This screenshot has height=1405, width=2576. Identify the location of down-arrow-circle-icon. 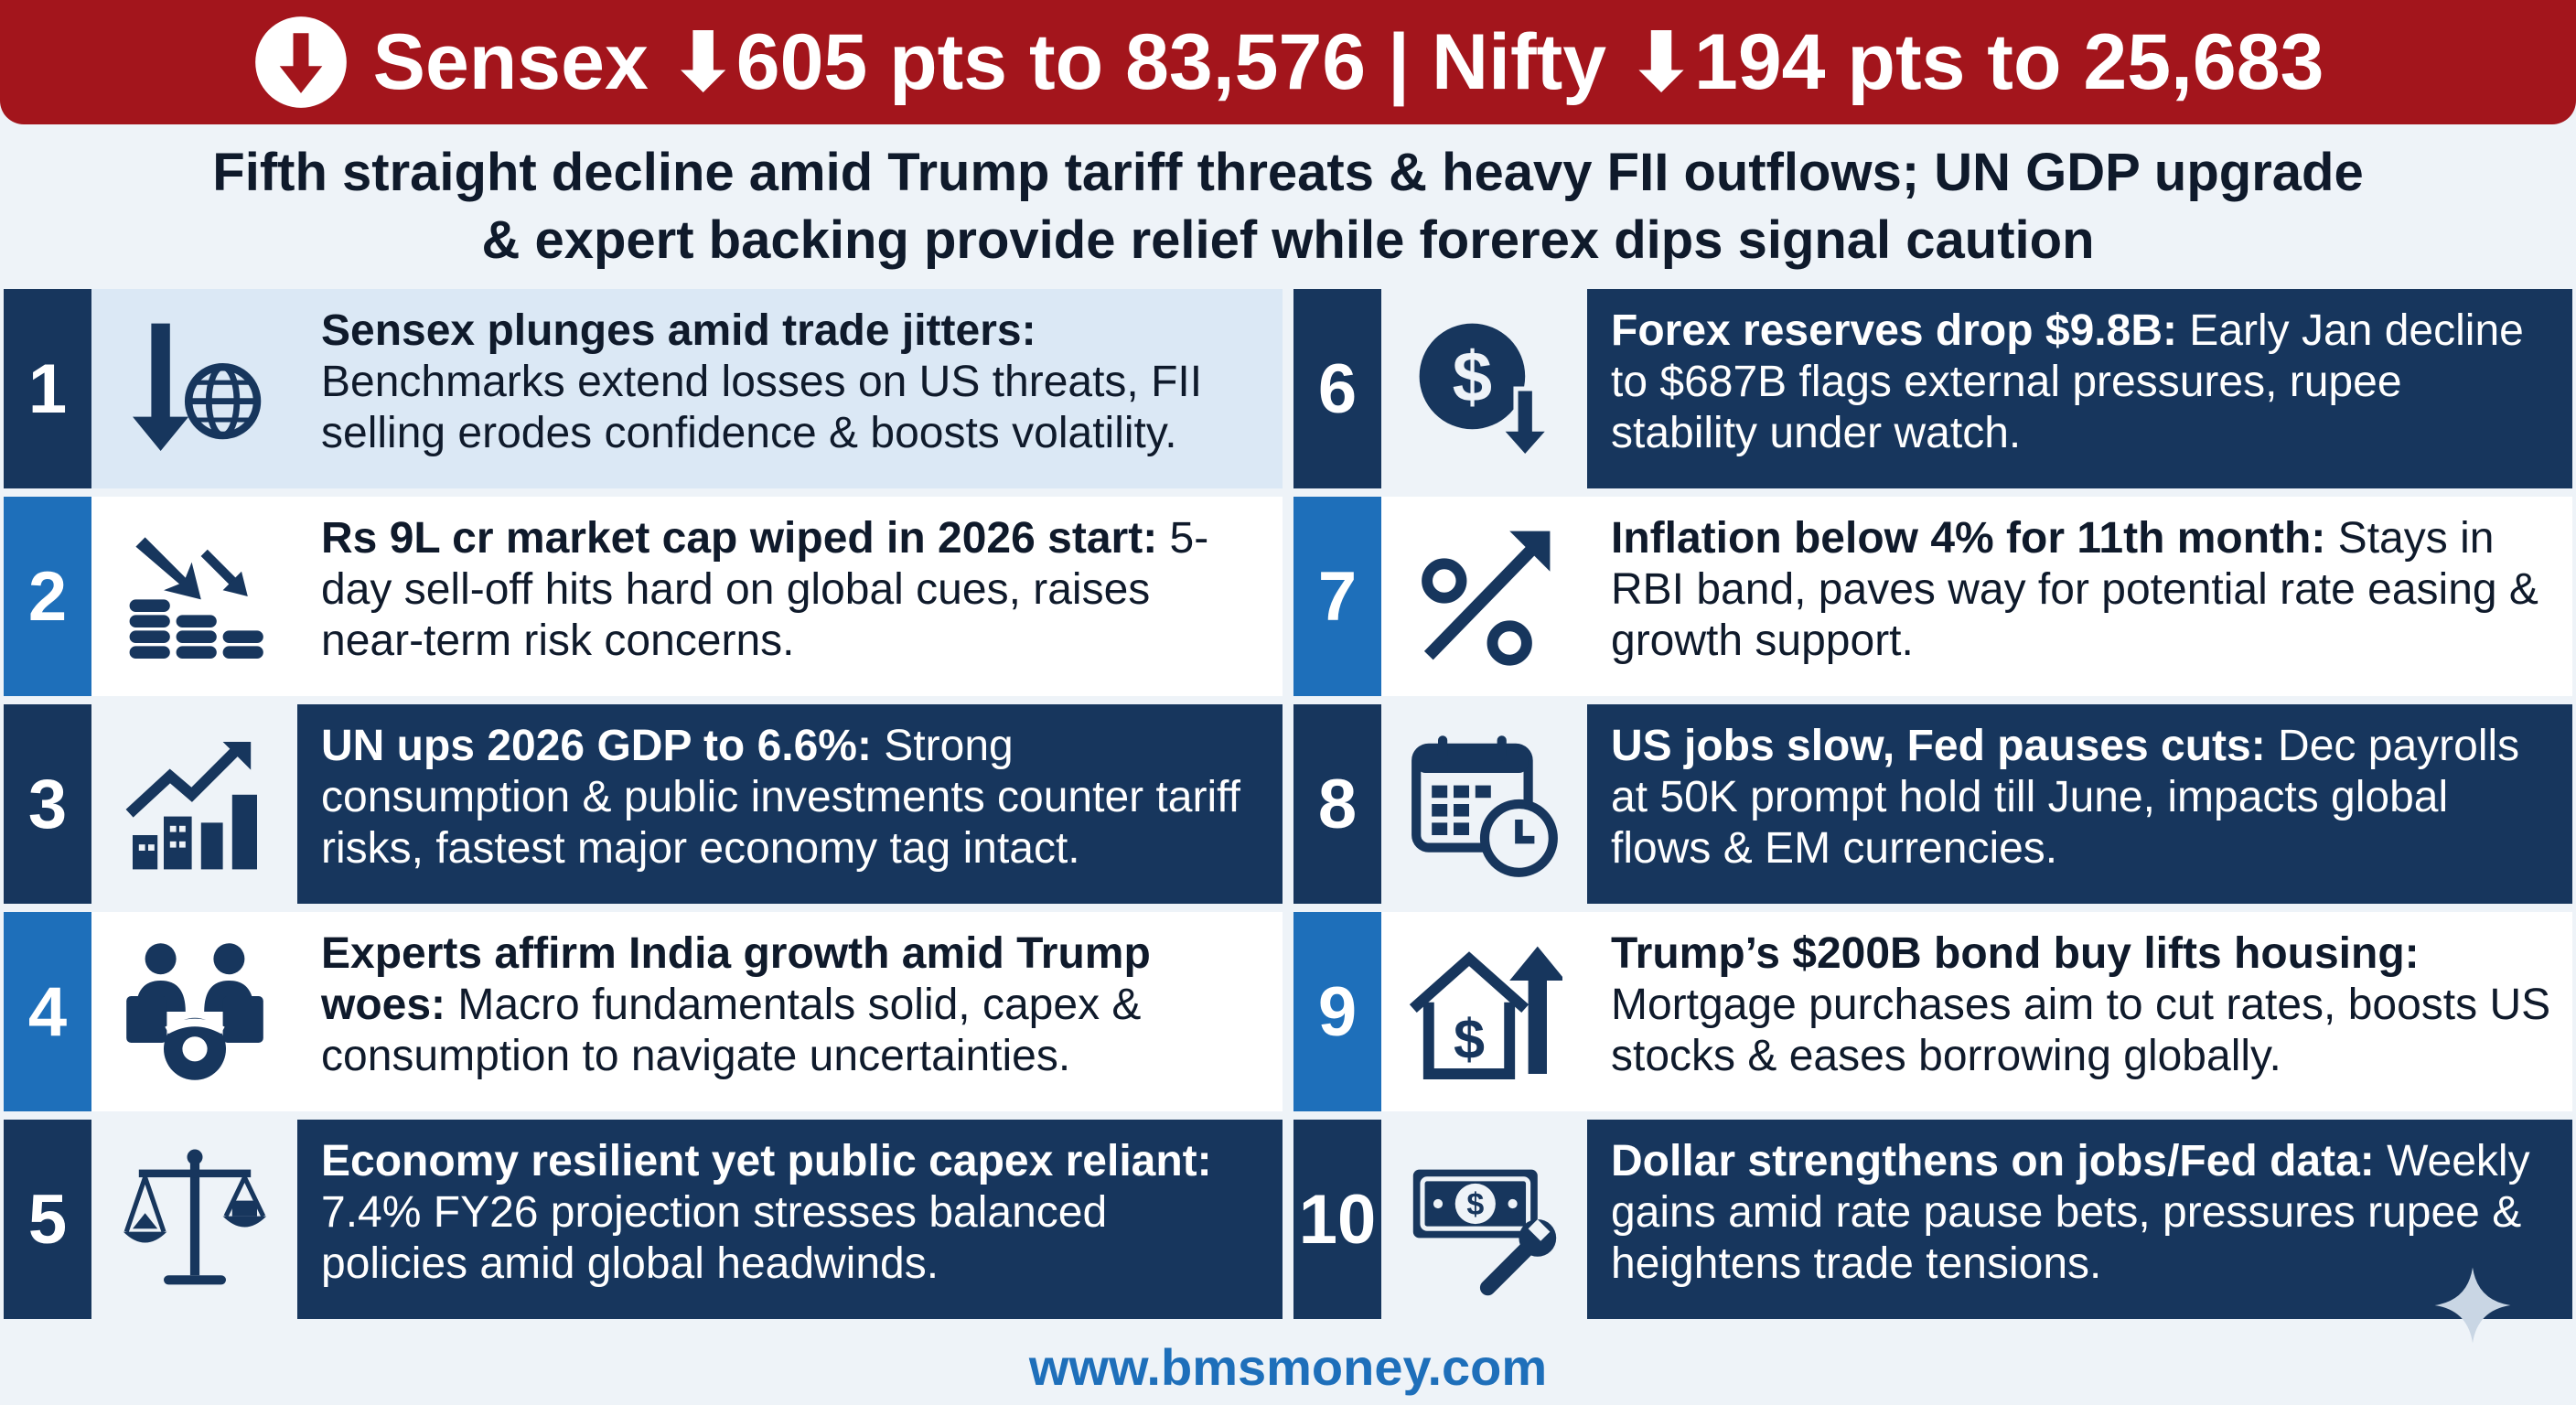
(300, 62).